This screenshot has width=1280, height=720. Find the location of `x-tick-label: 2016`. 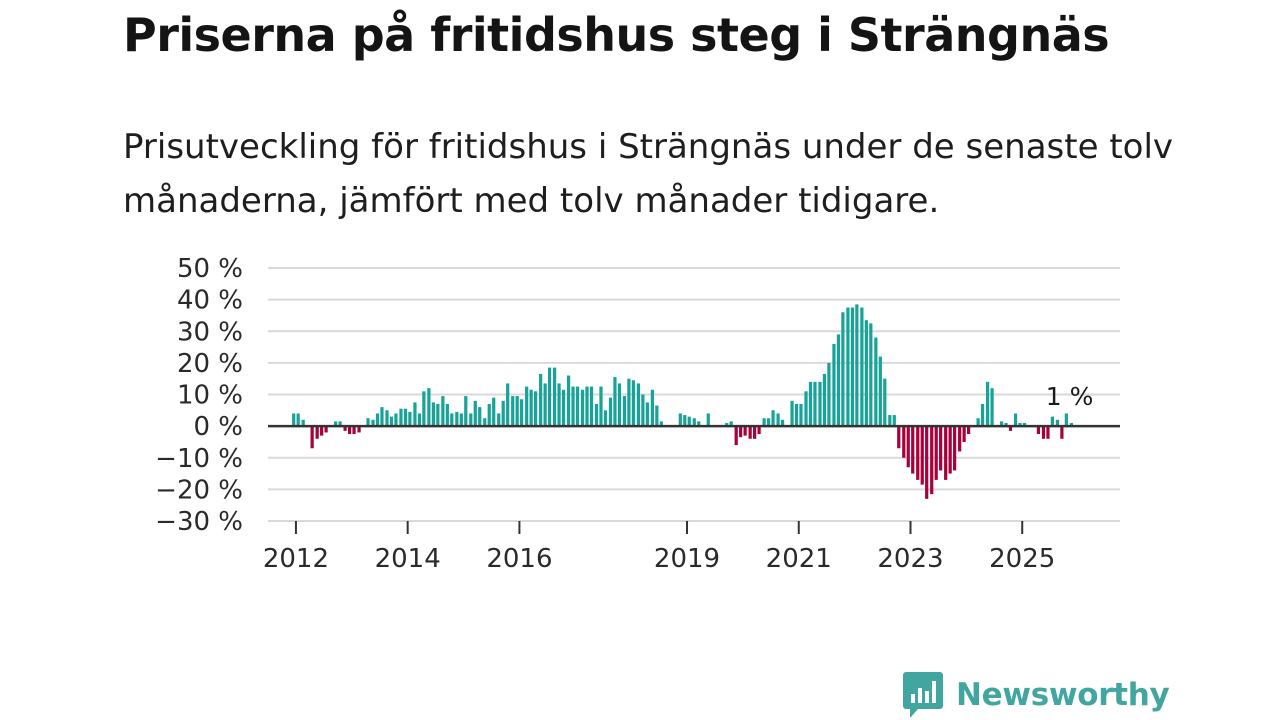

x-tick-label: 2016 is located at coordinates (519, 559).